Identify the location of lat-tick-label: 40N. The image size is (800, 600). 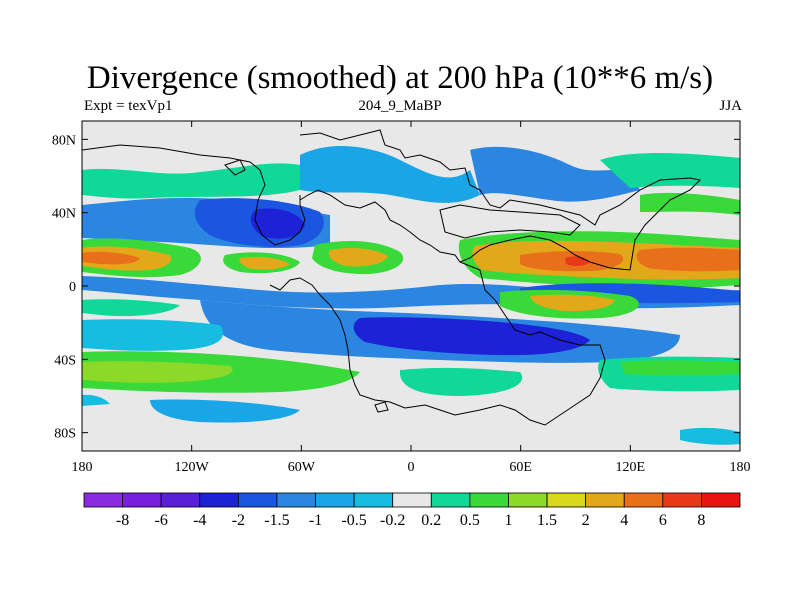
(64, 214).